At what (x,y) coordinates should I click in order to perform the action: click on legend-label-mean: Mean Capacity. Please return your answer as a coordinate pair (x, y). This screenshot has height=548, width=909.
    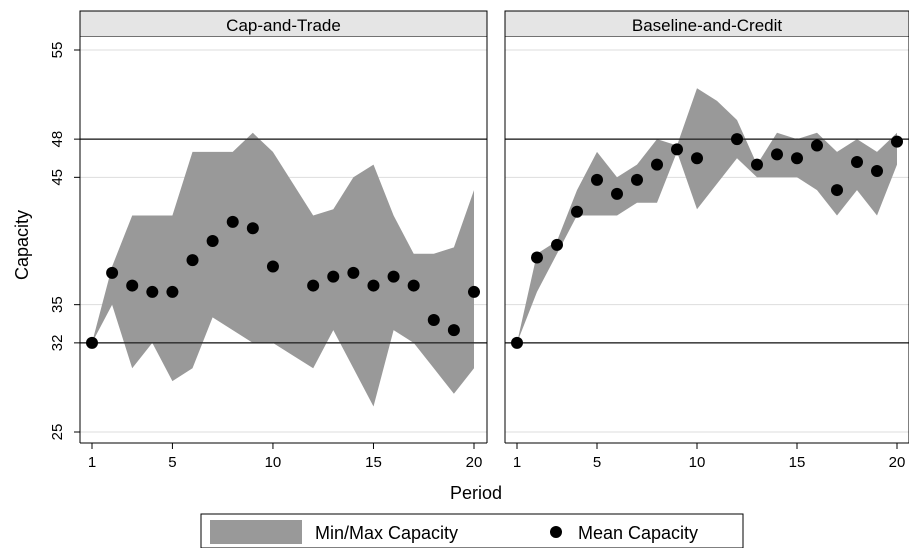
    Looking at the image, I should click on (638, 533).